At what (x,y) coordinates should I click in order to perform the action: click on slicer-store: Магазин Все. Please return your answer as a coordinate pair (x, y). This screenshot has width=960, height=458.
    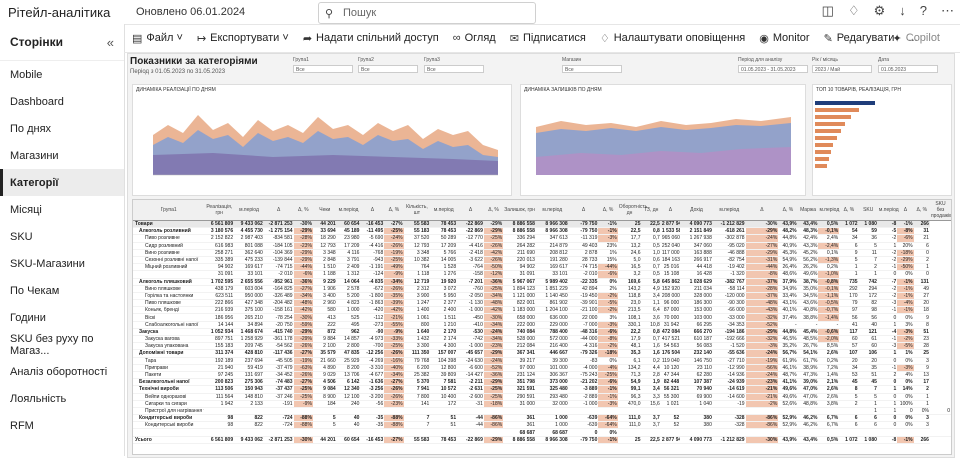
    Looking at the image, I should click on (592, 68).